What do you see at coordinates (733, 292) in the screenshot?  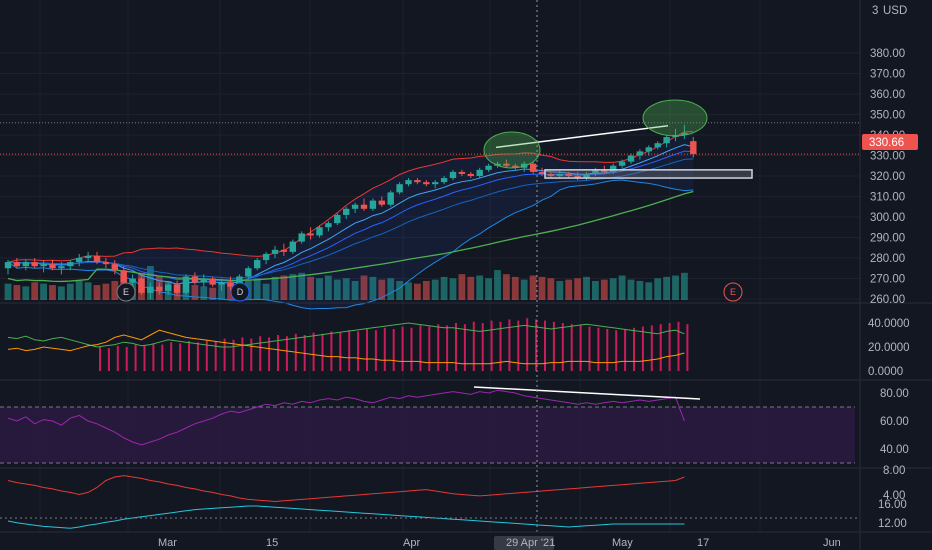 I see `earnings-badge-upcoming: E` at bounding box center [733, 292].